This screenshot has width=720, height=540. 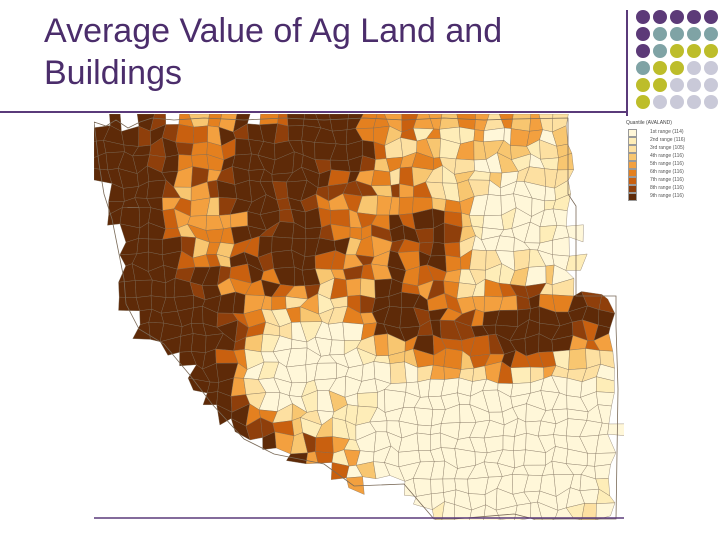 What do you see at coordinates (667, 172) in the screenshot?
I see `legend-label: 6th range (116)` at bounding box center [667, 172].